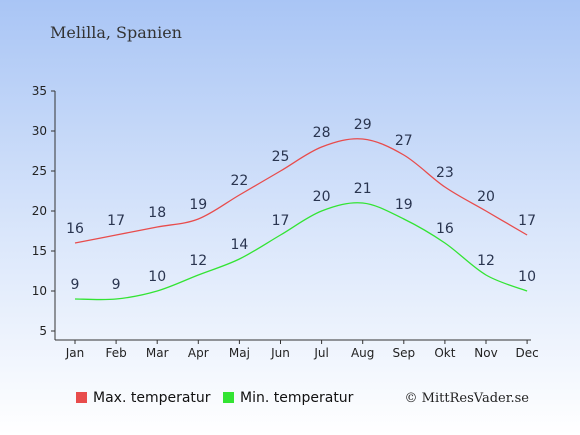  Describe the element at coordinates (152, 398) in the screenshot. I see `legend-label-max: Max. temperatur` at that location.